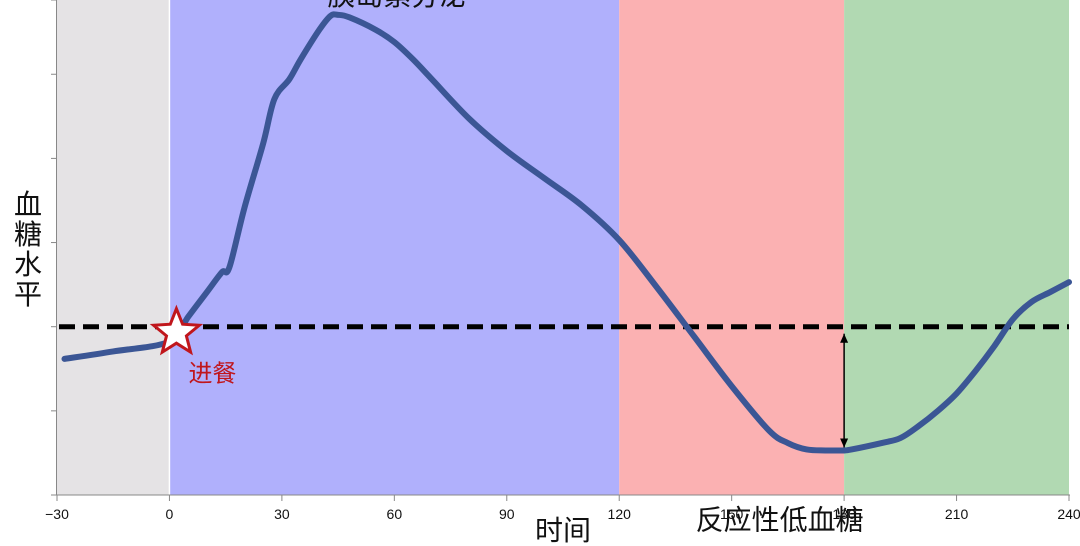  Describe the element at coordinates (563, 530) in the screenshot. I see `x-axis-label: 时间` at that location.